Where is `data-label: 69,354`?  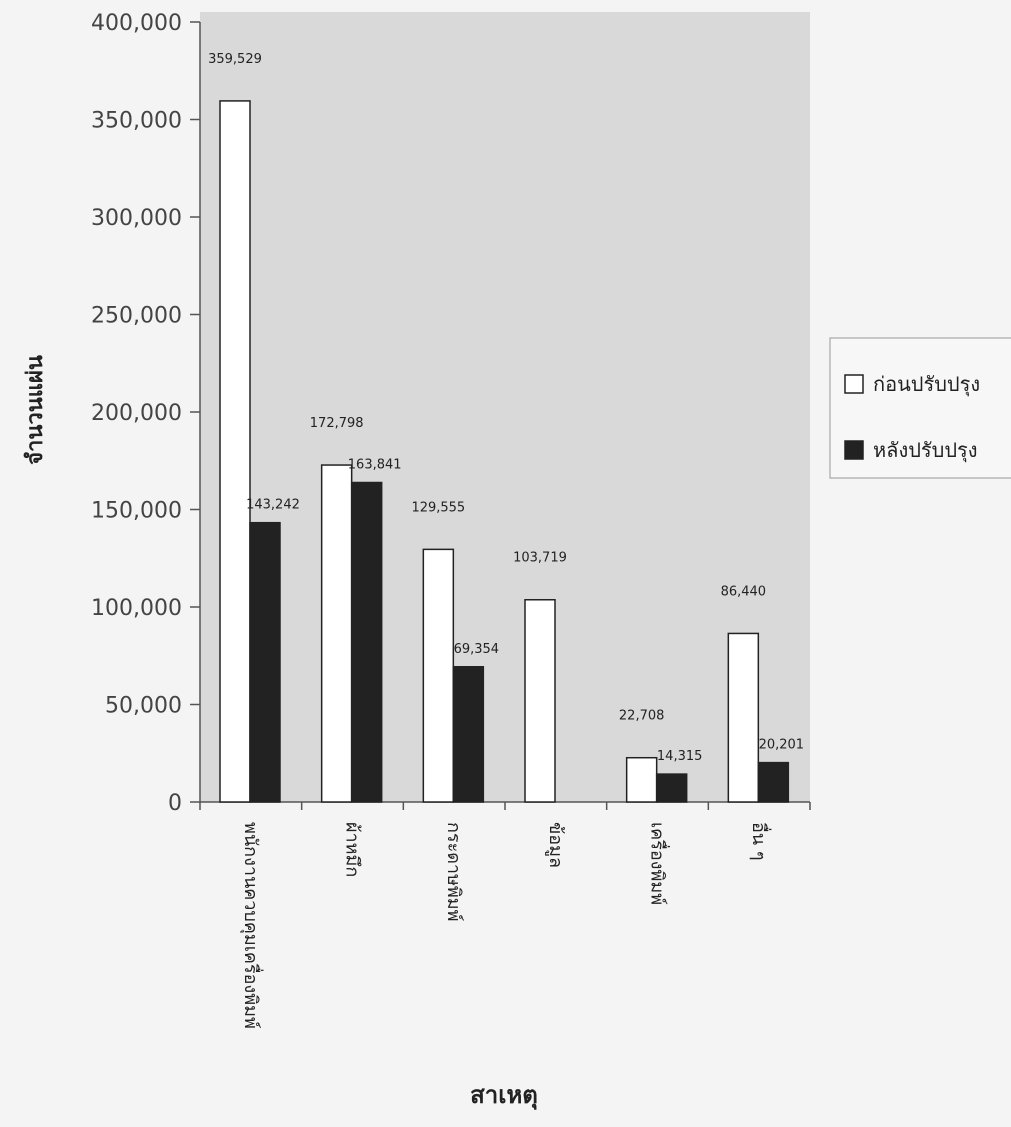
data-label: 69,354 is located at coordinates (477, 649).